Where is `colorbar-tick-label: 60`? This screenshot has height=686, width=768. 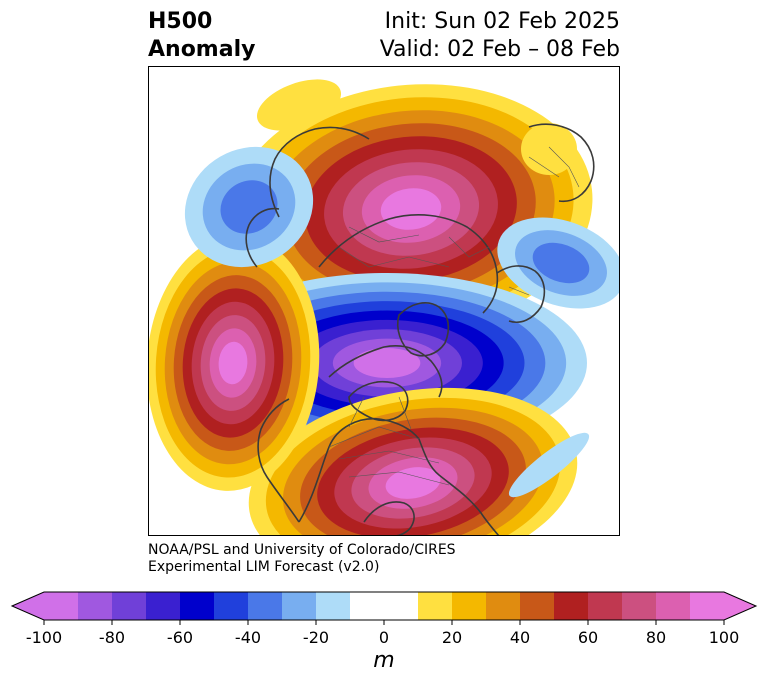
colorbar-tick-label: 60 is located at coordinates (588, 637).